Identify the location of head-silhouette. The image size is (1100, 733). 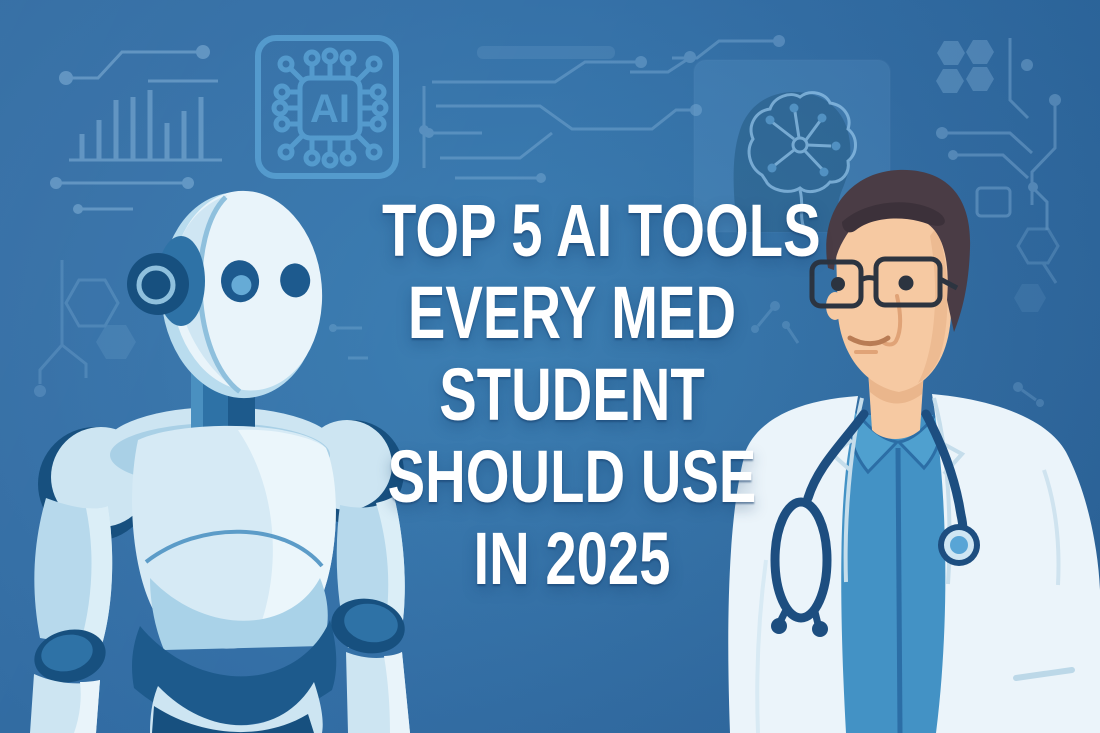
(792, 162).